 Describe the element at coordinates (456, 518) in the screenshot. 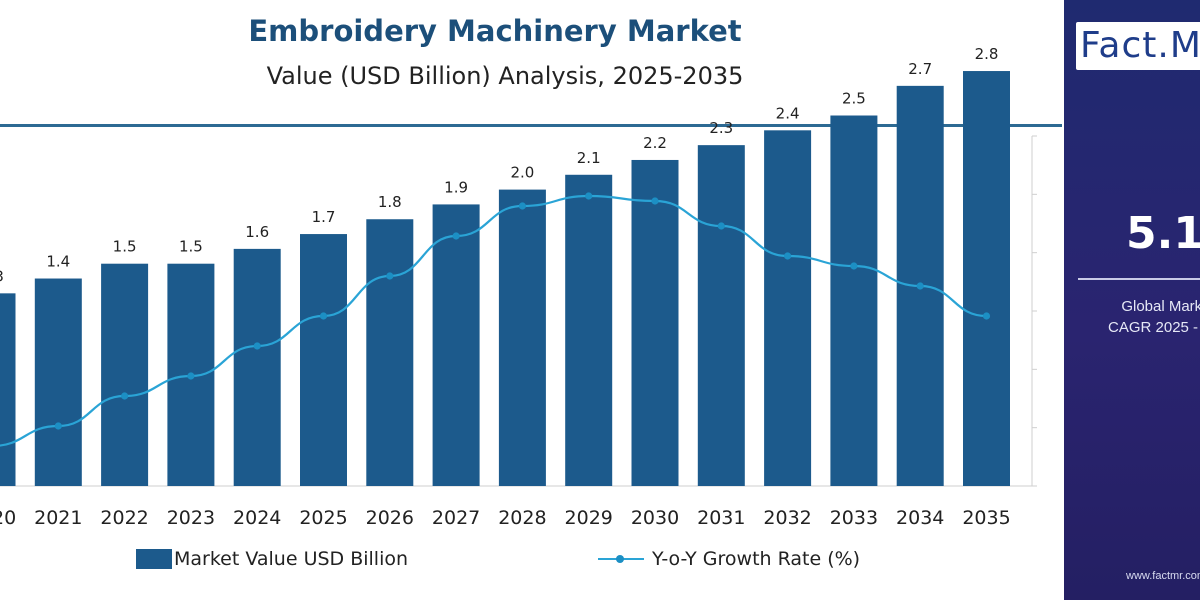

I see `x-tick-2027: 2027` at that location.